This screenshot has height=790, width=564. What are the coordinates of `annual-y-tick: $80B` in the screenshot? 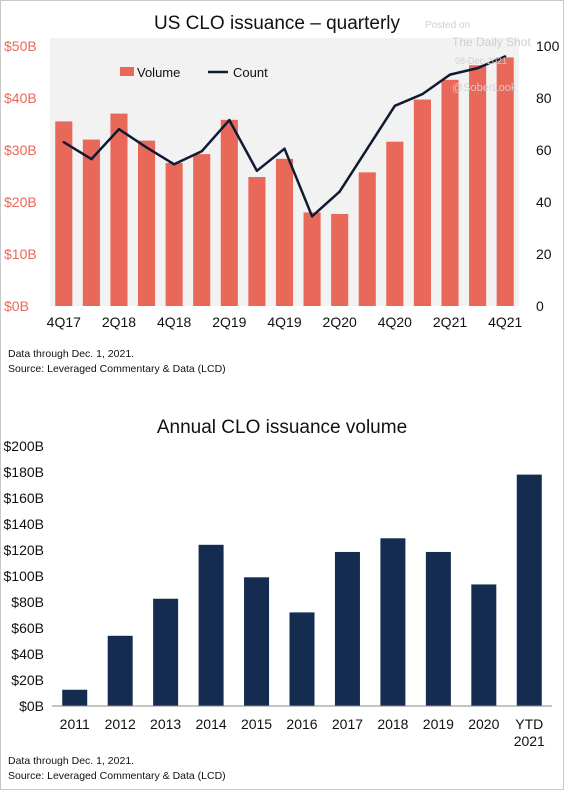 It's located at (27, 602).